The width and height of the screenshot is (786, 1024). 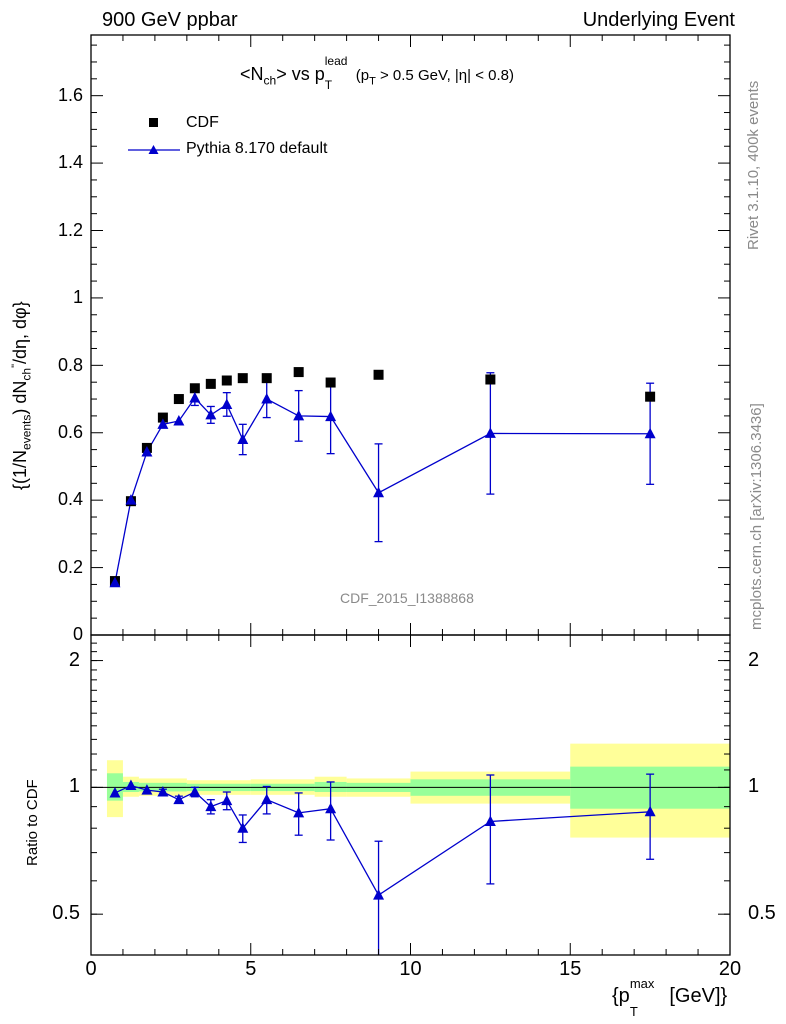 What do you see at coordinates (410, 969) in the screenshot?
I see `x-tick-label: 10` at bounding box center [410, 969].